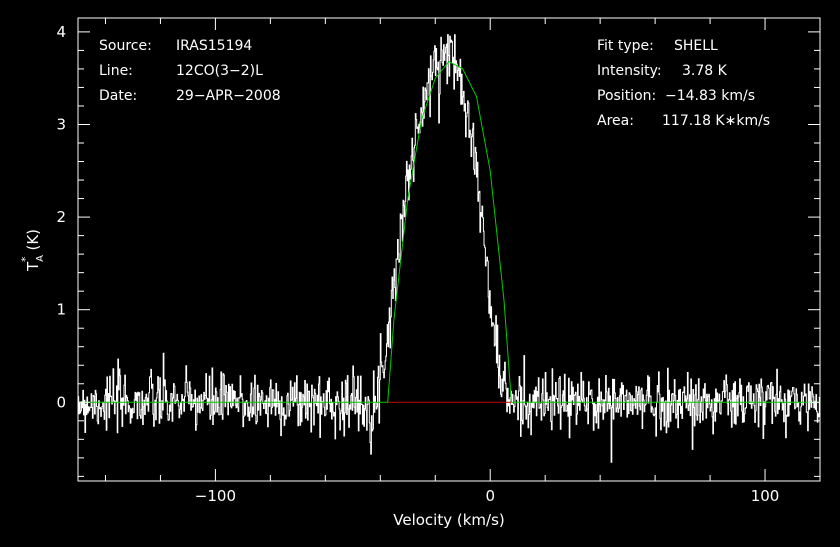 Image resolution: width=840 pixels, height=547 pixels. Describe the element at coordinates (228, 96) in the screenshot. I see `date-value: 29−APR−2008` at that location.